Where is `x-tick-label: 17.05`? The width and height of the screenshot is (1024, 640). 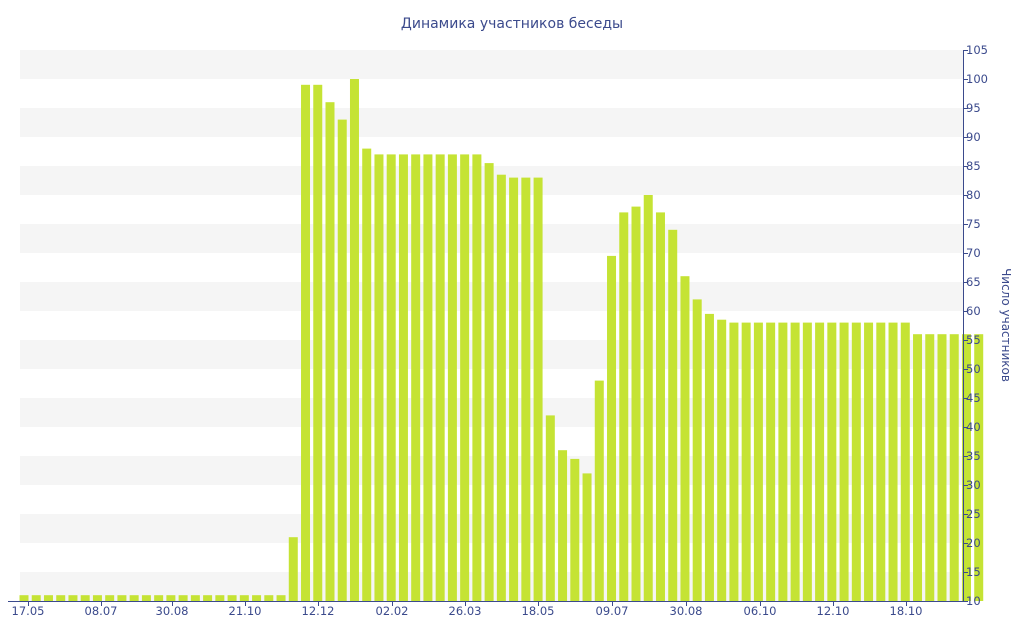
x-tick-label: 17.05 is located at coordinates (28, 611).